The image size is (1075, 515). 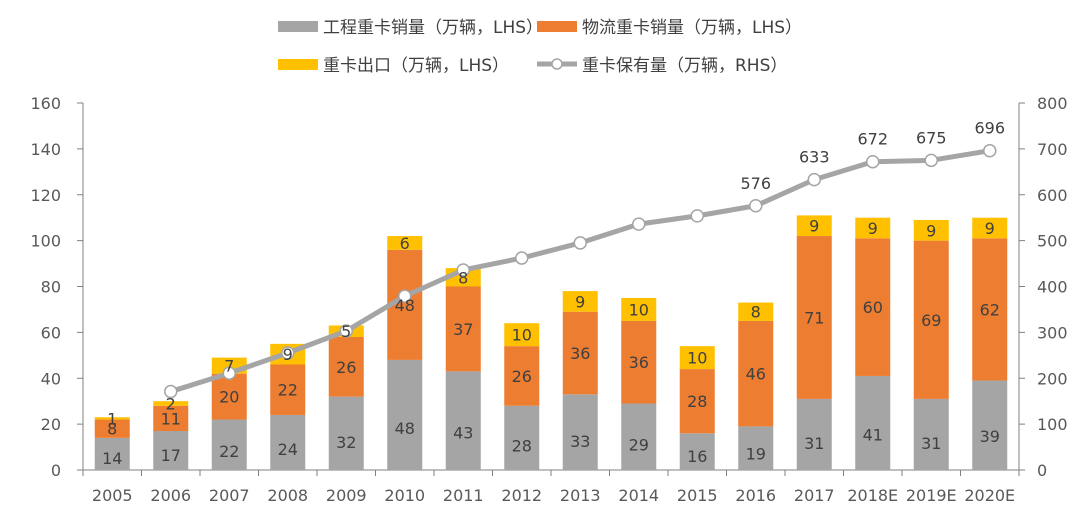 What do you see at coordinates (463, 495) in the screenshot?
I see `x-axis-tick-label: 2011` at bounding box center [463, 495].